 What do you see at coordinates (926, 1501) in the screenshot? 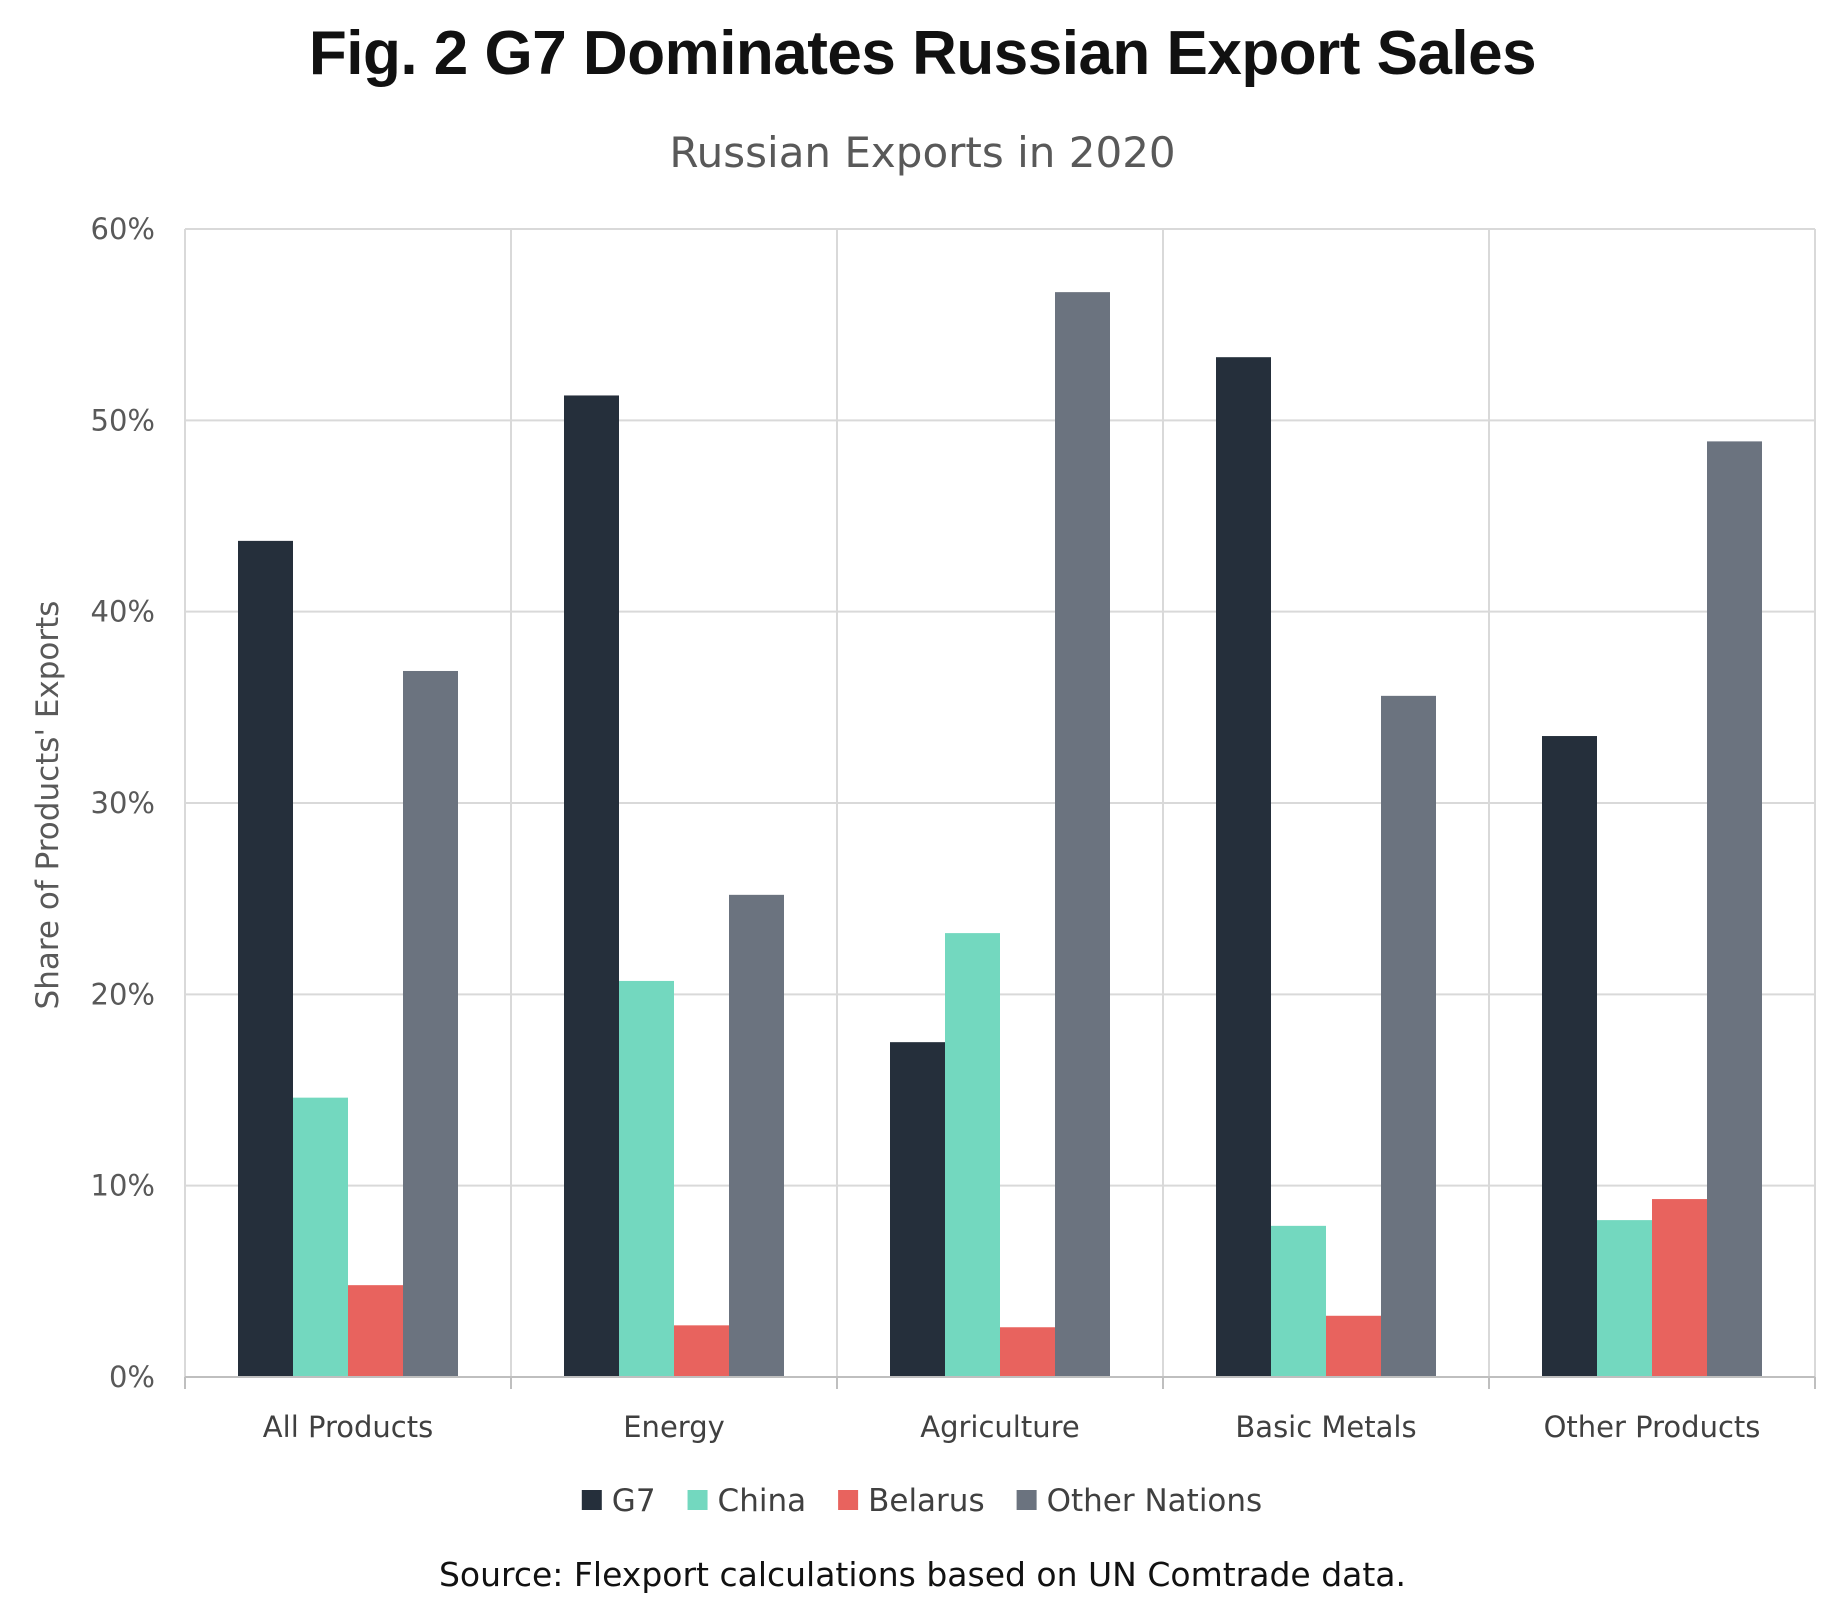
I see `legend-label: Belarus` at bounding box center [926, 1501].